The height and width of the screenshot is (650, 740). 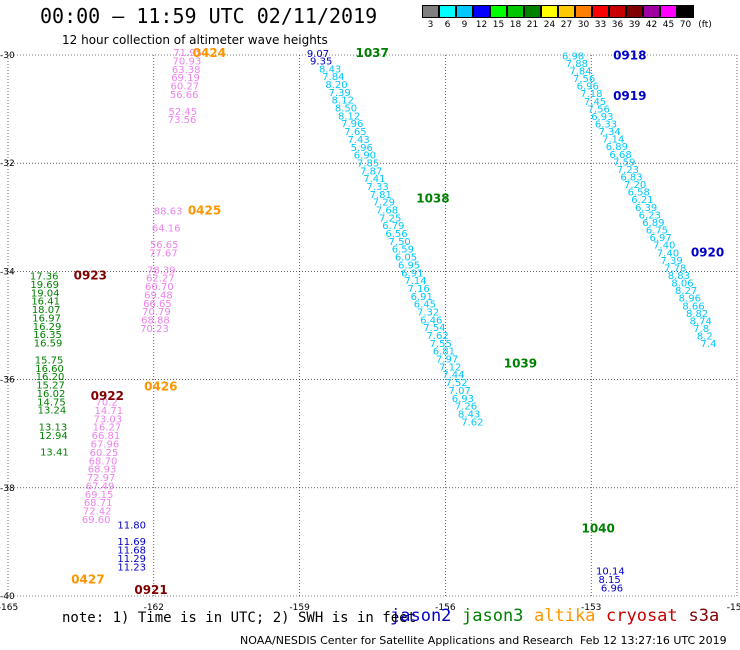 What do you see at coordinates (340, 93) in the screenshot?
I see `wave-height-label: 7.39` at bounding box center [340, 93].